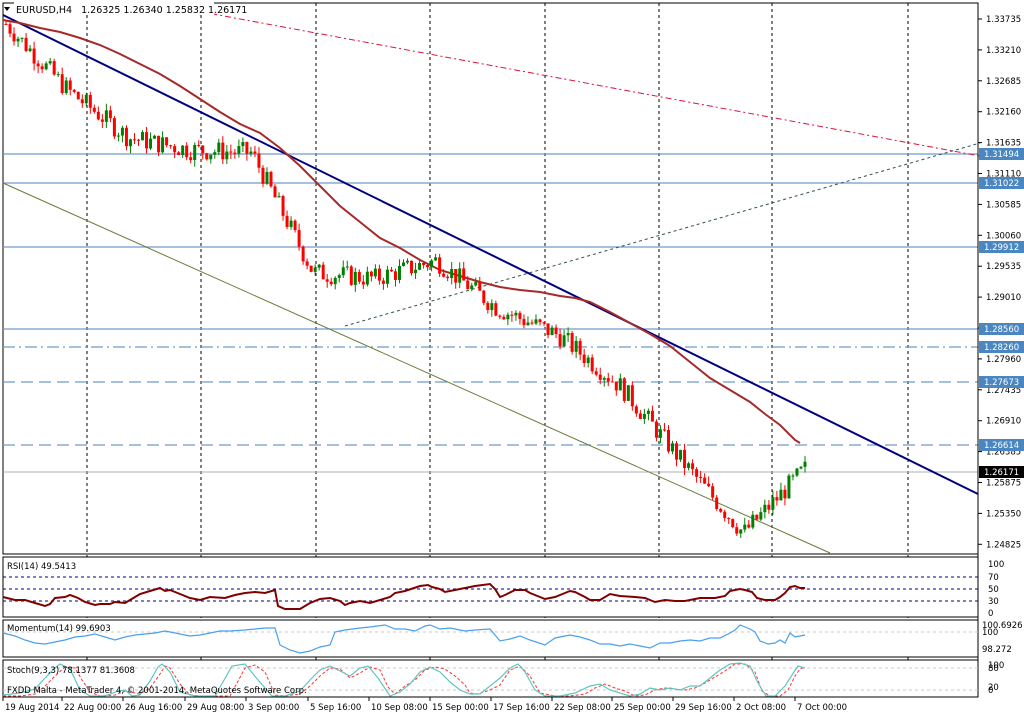 This screenshot has width=1024, height=715. Describe the element at coordinates (1003, 453) in the screenshot. I see `price-tick-label: 1.26385` at that location.